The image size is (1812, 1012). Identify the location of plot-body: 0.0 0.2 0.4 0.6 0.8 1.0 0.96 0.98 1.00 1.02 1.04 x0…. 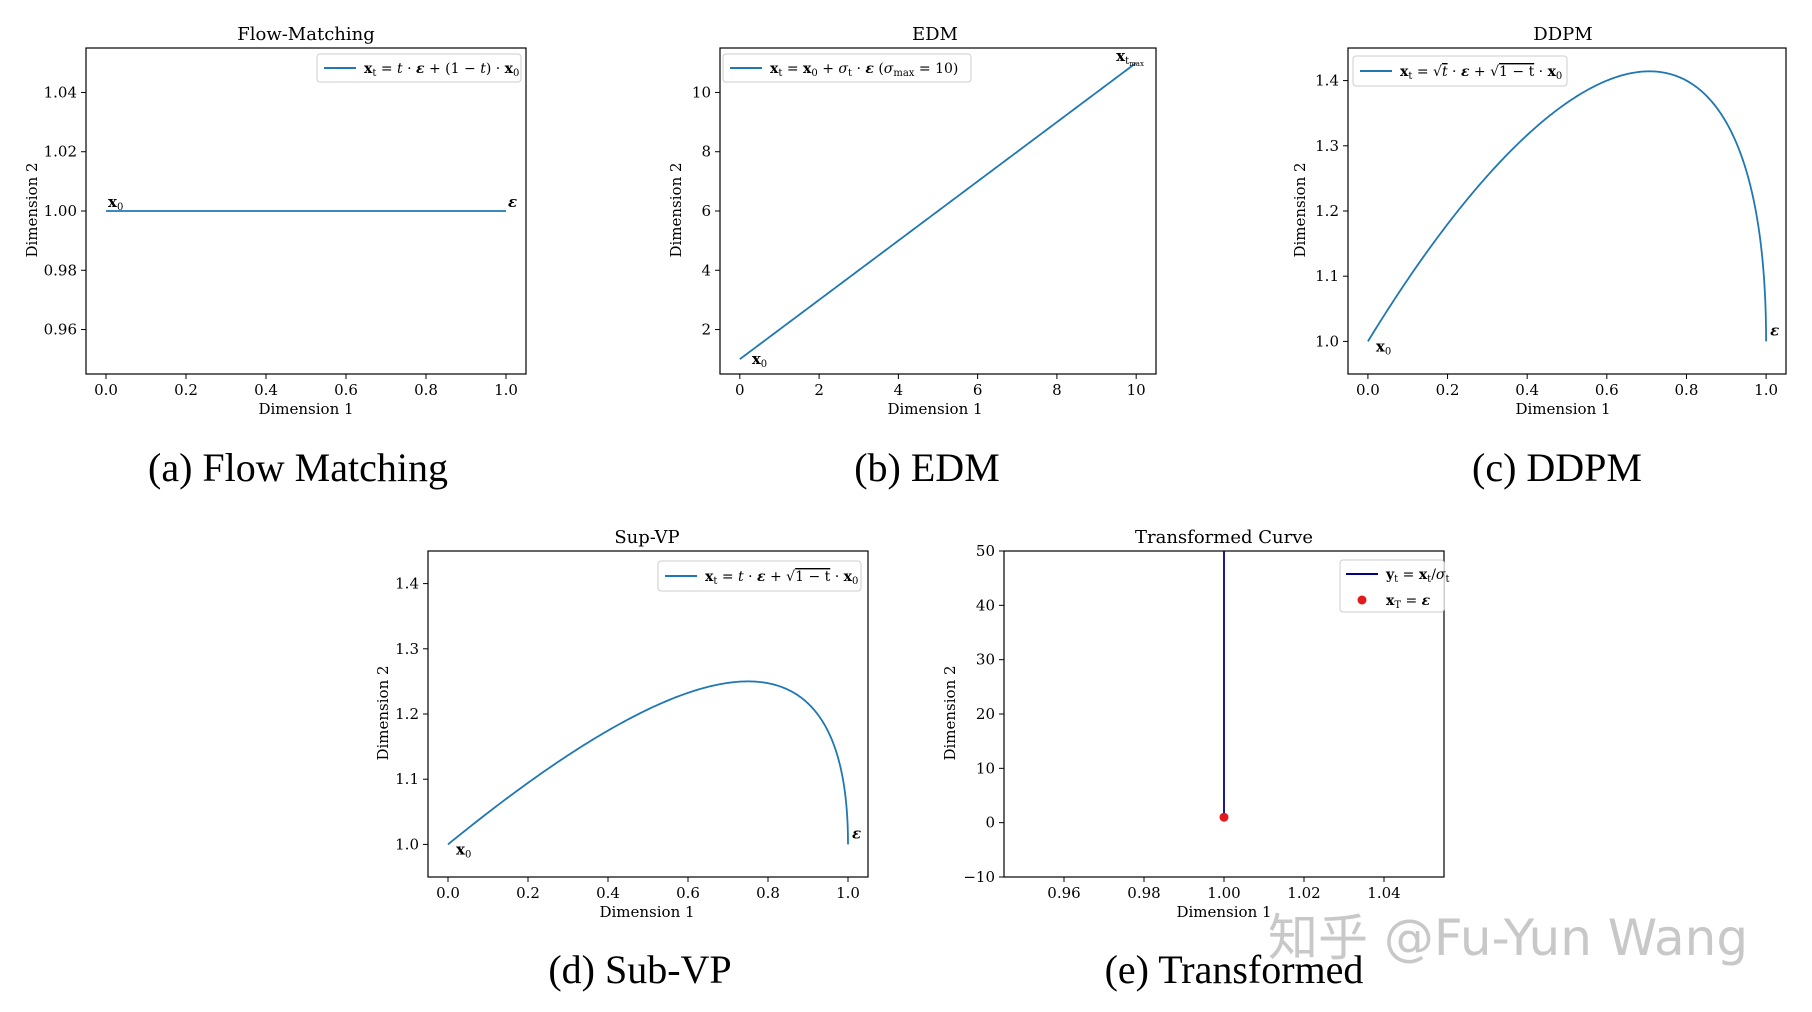
(285, 223).